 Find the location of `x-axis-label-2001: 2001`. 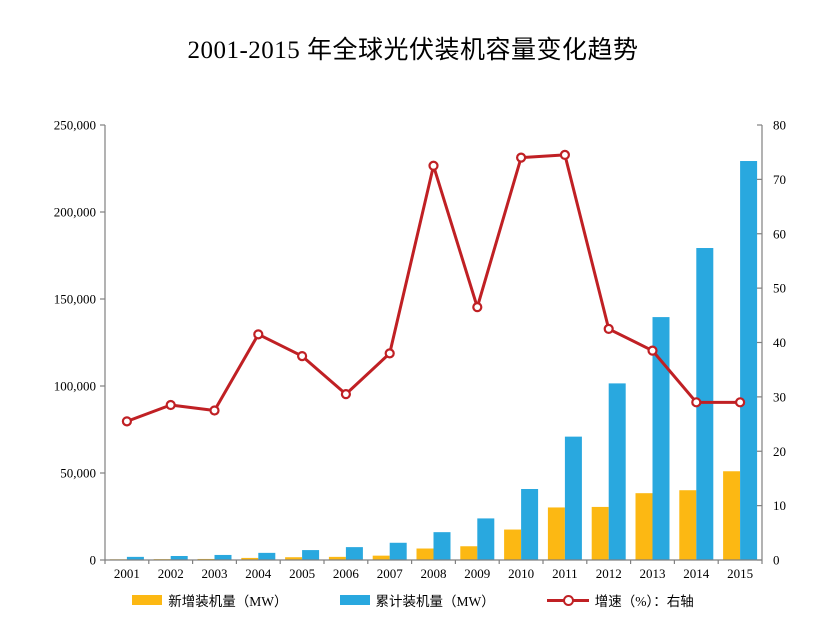

x-axis-label-2001: 2001 is located at coordinates (127, 573).